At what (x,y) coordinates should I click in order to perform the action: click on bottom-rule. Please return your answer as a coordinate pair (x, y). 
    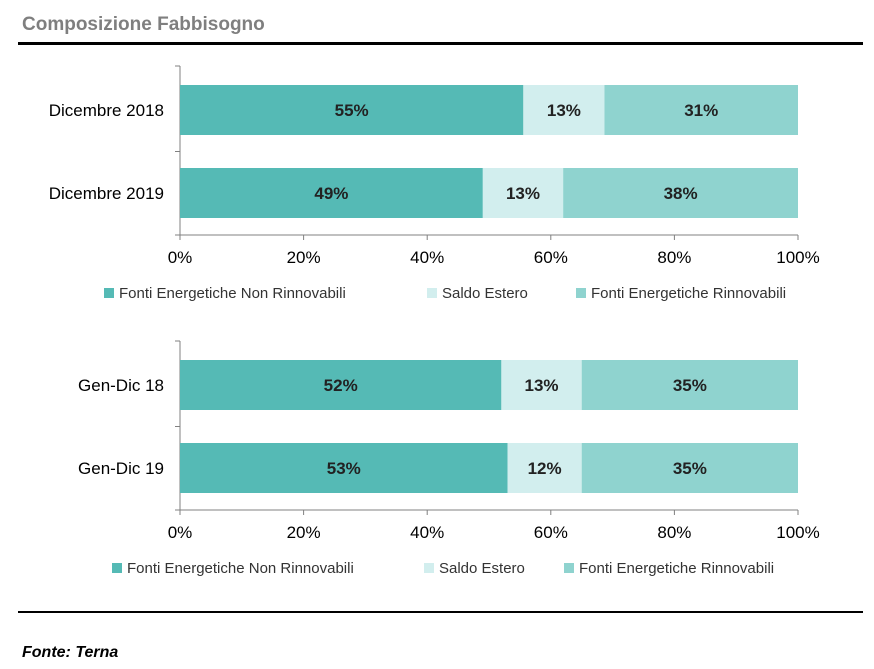
    Looking at the image, I should click on (440, 612).